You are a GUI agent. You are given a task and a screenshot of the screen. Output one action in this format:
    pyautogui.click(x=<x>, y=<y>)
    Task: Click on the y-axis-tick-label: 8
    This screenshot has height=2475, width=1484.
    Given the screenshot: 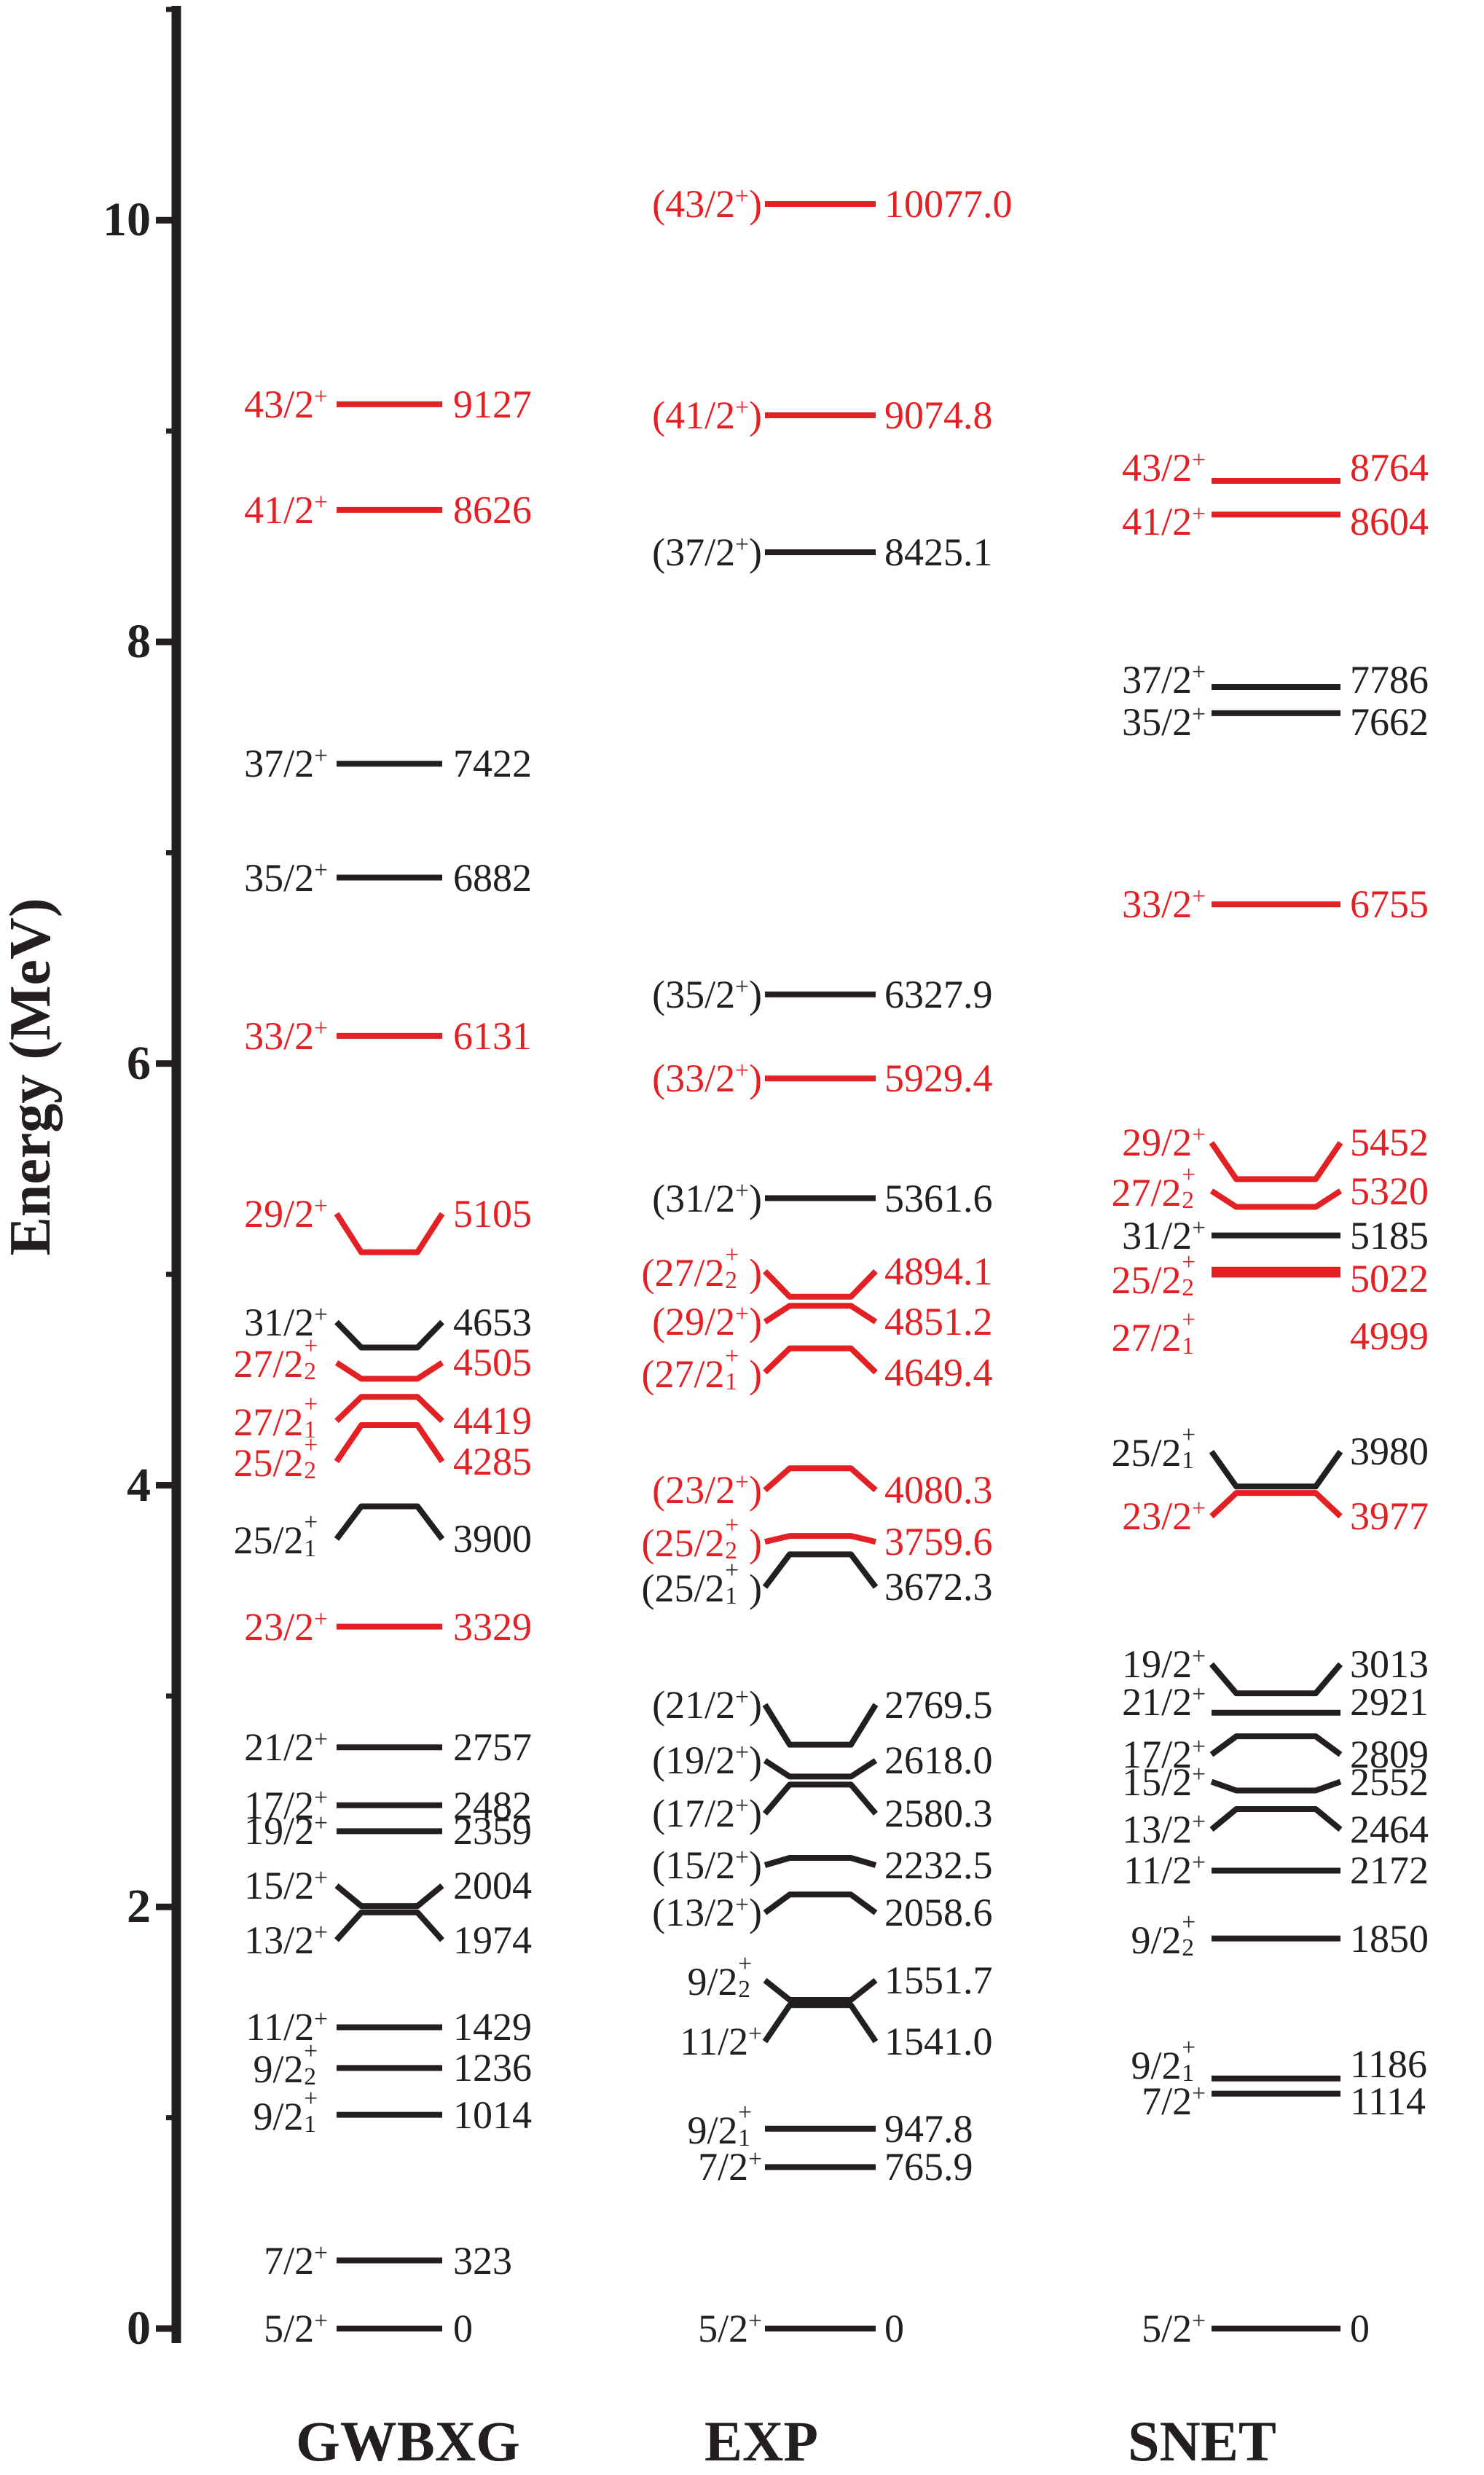 What is the action you would take?
    pyautogui.click(x=139, y=642)
    